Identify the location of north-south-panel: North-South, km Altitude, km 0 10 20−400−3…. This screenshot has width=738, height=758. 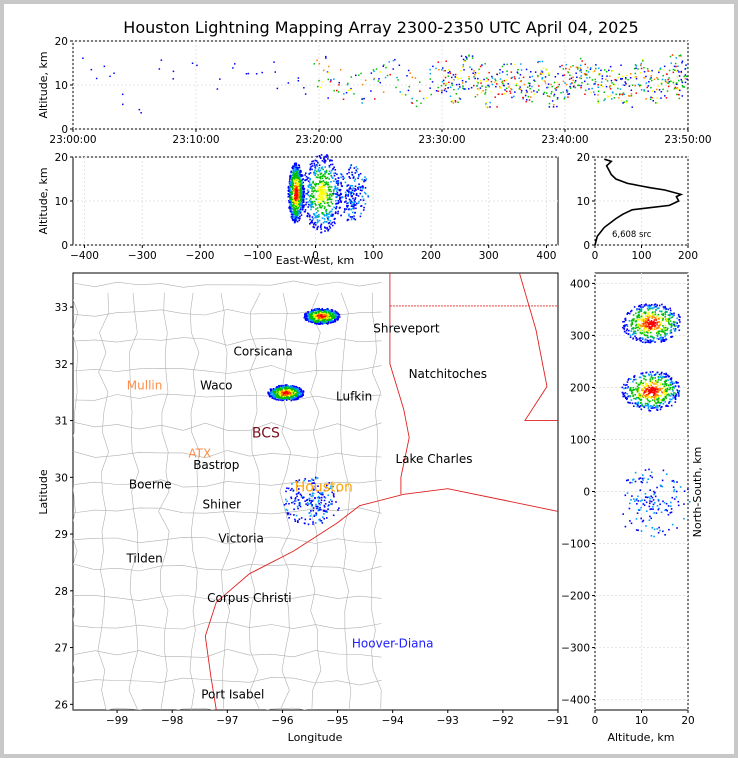
(632, 508).